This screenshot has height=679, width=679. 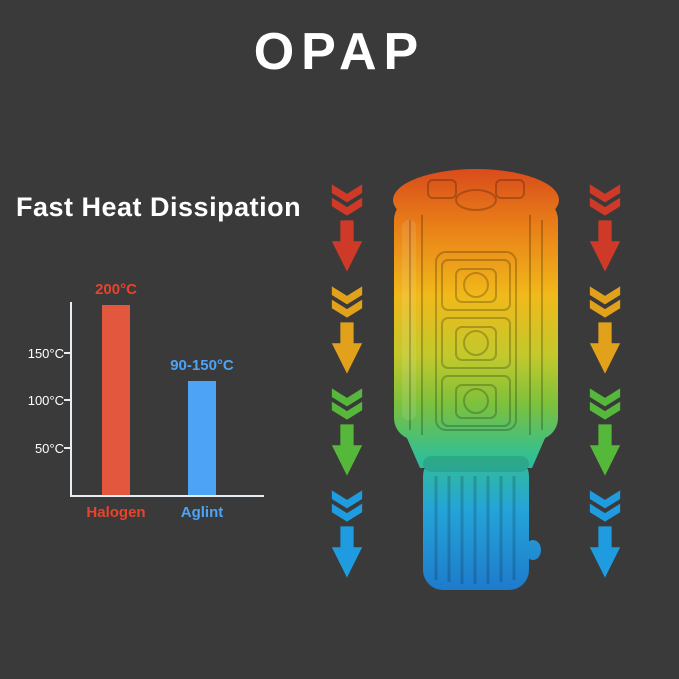 What do you see at coordinates (476, 464) in the screenshot?
I see `base-collar` at bounding box center [476, 464].